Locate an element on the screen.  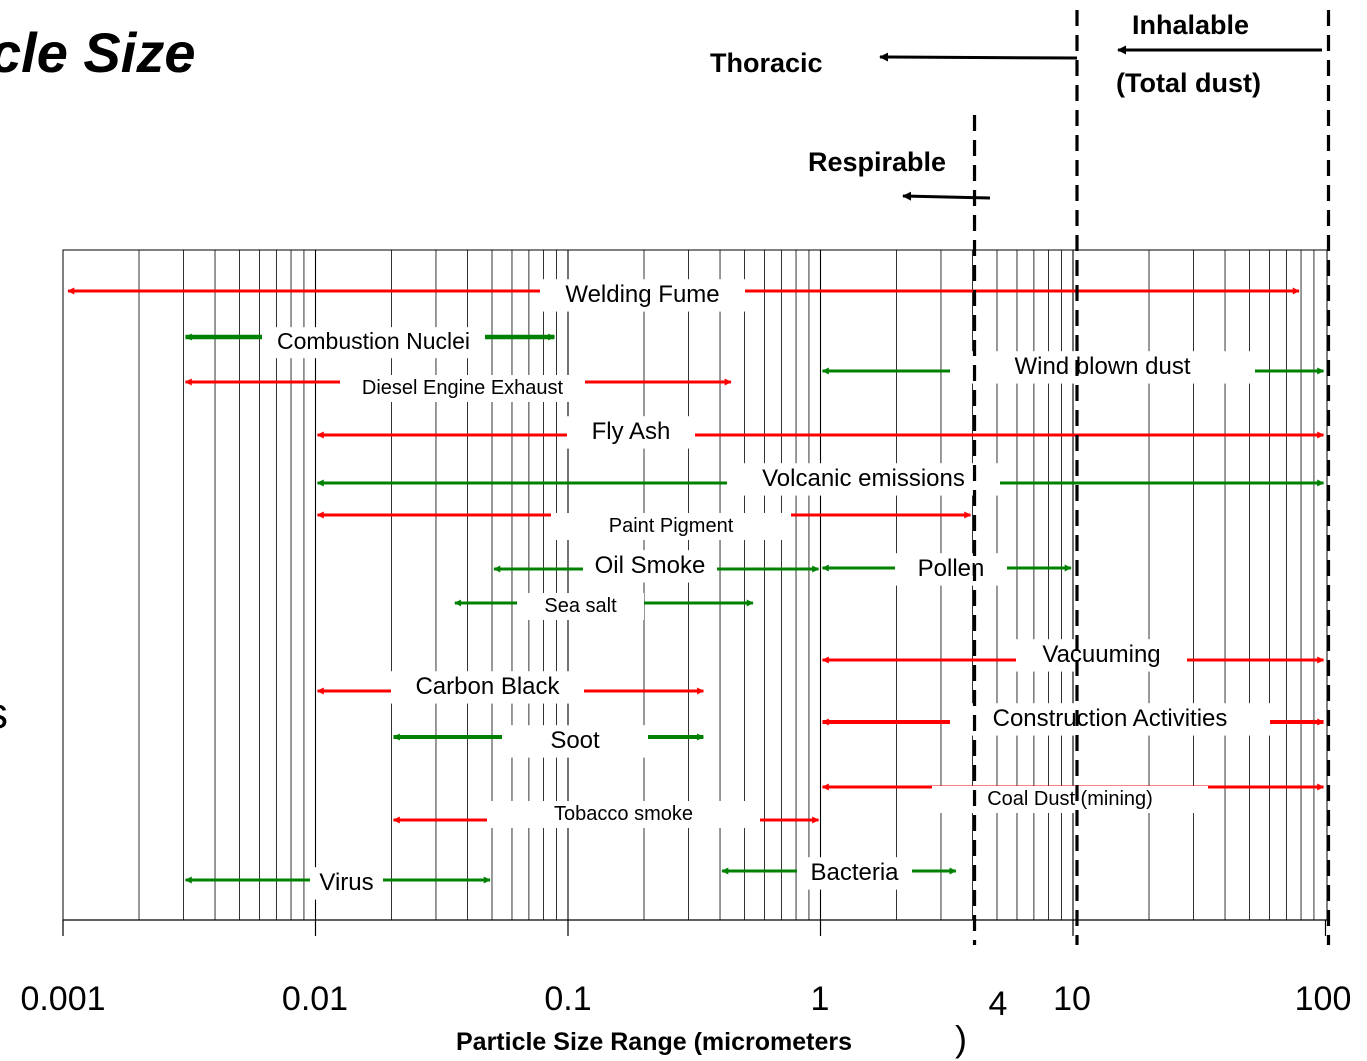
range-label: Combustion Nuclei is located at coordinates (373, 341).